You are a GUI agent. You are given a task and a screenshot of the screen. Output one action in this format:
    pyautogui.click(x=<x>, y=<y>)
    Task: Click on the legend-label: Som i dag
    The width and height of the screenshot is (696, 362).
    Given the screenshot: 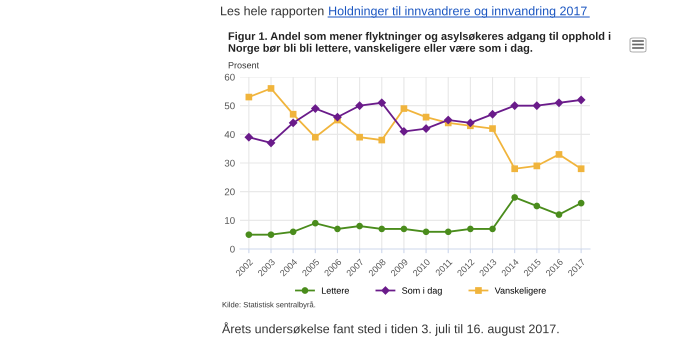 What is the action you would take?
    pyautogui.click(x=422, y=291)
    